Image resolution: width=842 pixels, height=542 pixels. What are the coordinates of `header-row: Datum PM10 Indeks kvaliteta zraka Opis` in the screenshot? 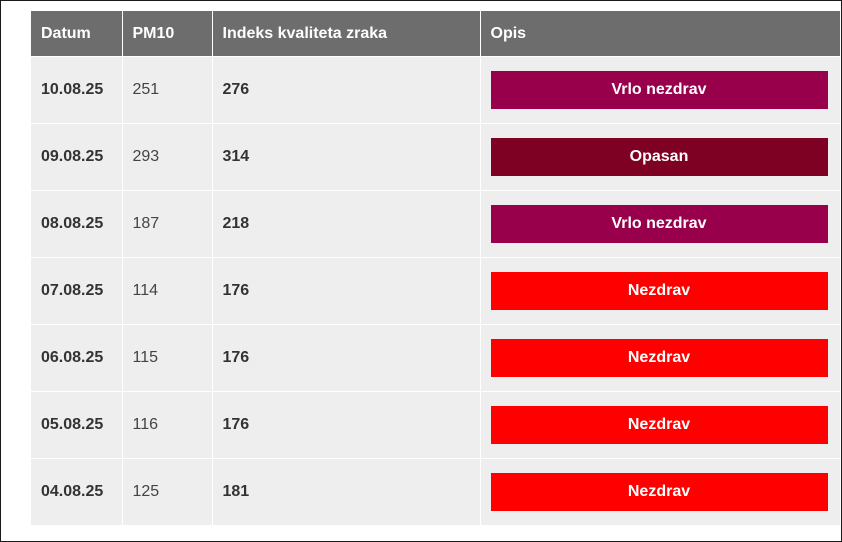 It's located at (435, 34).